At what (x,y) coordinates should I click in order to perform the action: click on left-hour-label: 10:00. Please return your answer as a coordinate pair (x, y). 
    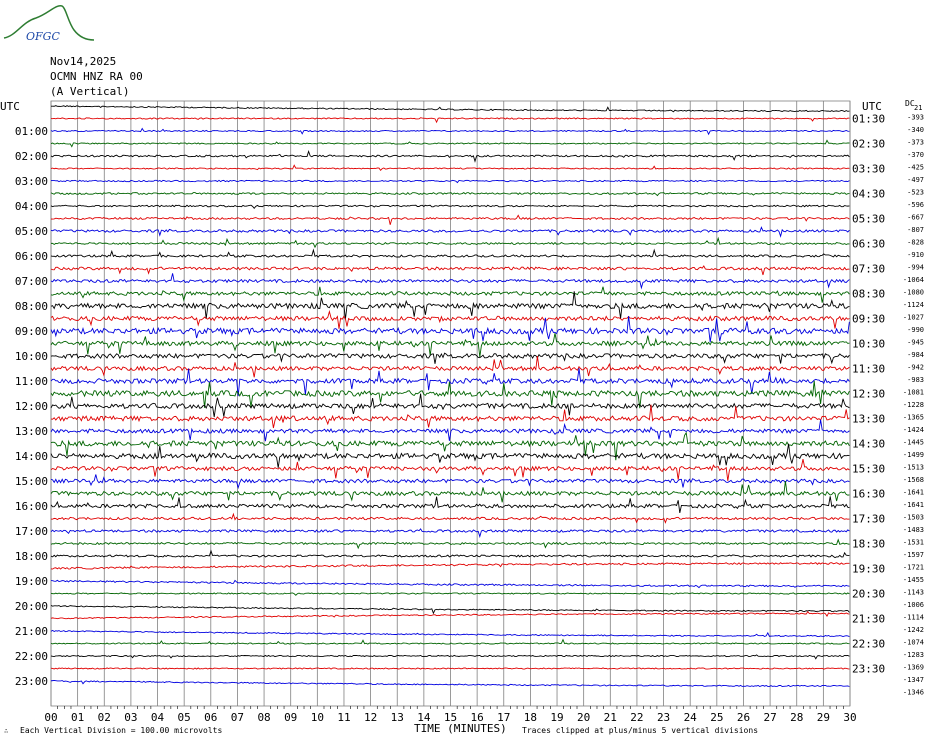
    Looking at the image, I should click on (31, 356).